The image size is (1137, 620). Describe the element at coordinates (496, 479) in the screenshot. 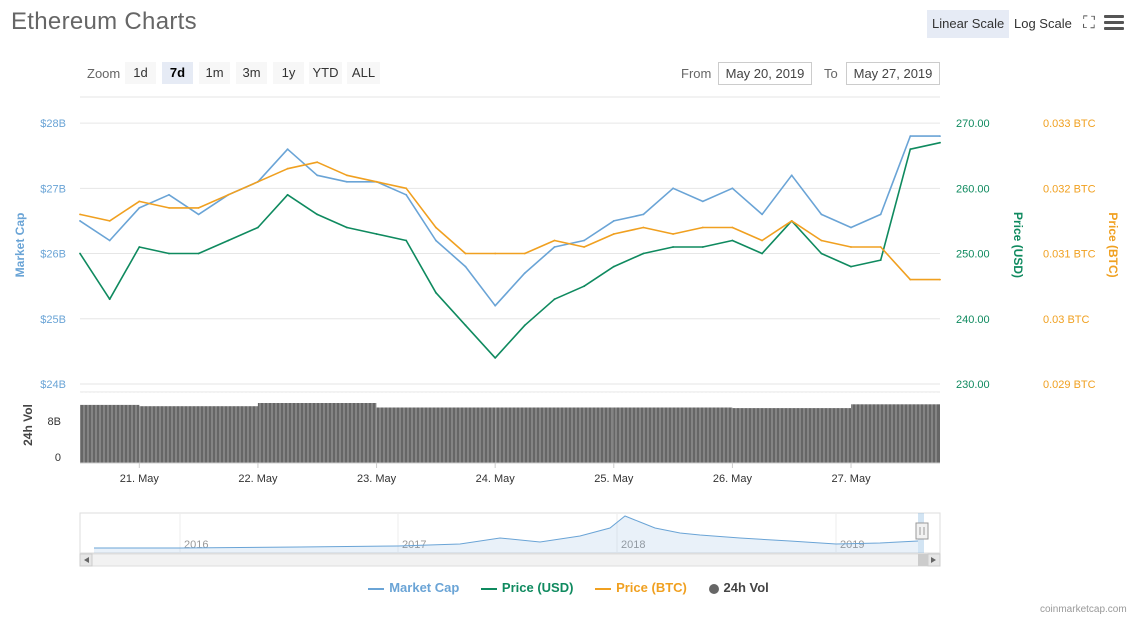

I see `x-tick-label: 24. May` at that location.